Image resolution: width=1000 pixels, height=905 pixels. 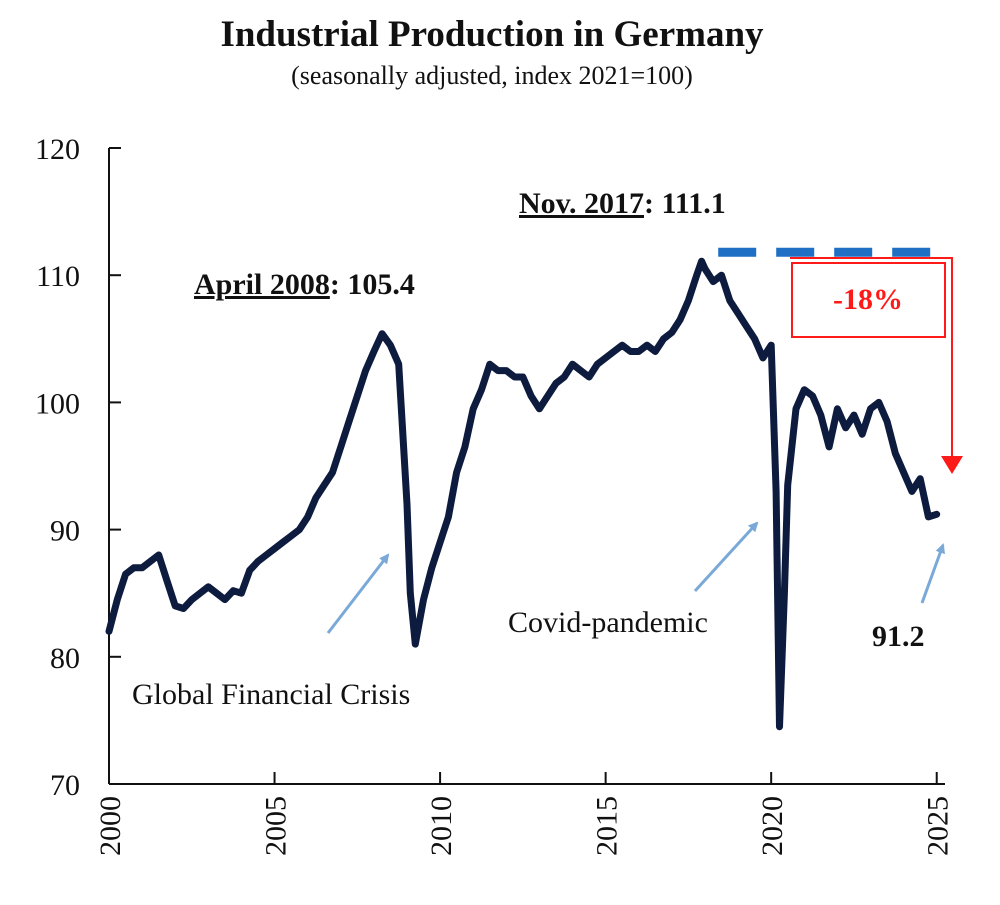 I want to click on y-tick-label-90: 90, so click(x=65, y=531).